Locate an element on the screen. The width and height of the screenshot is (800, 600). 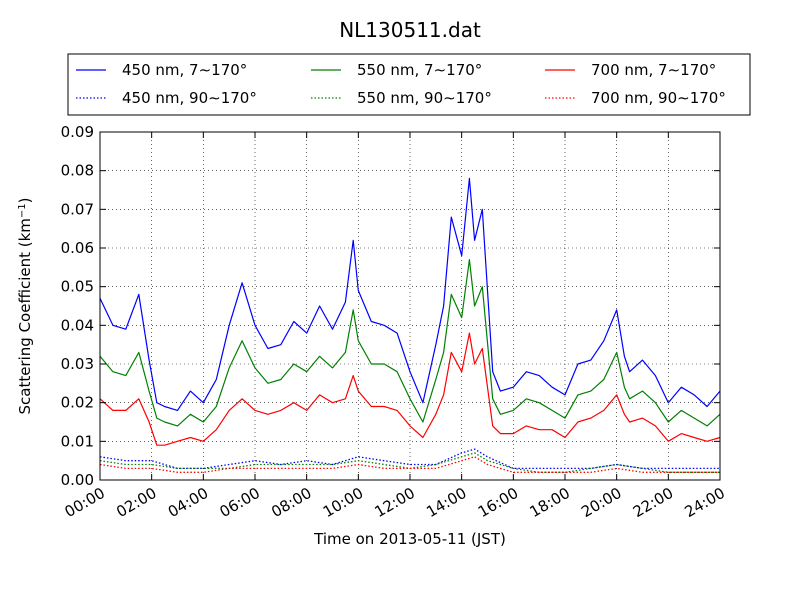
legend-box is located at coordinates (409, 84).